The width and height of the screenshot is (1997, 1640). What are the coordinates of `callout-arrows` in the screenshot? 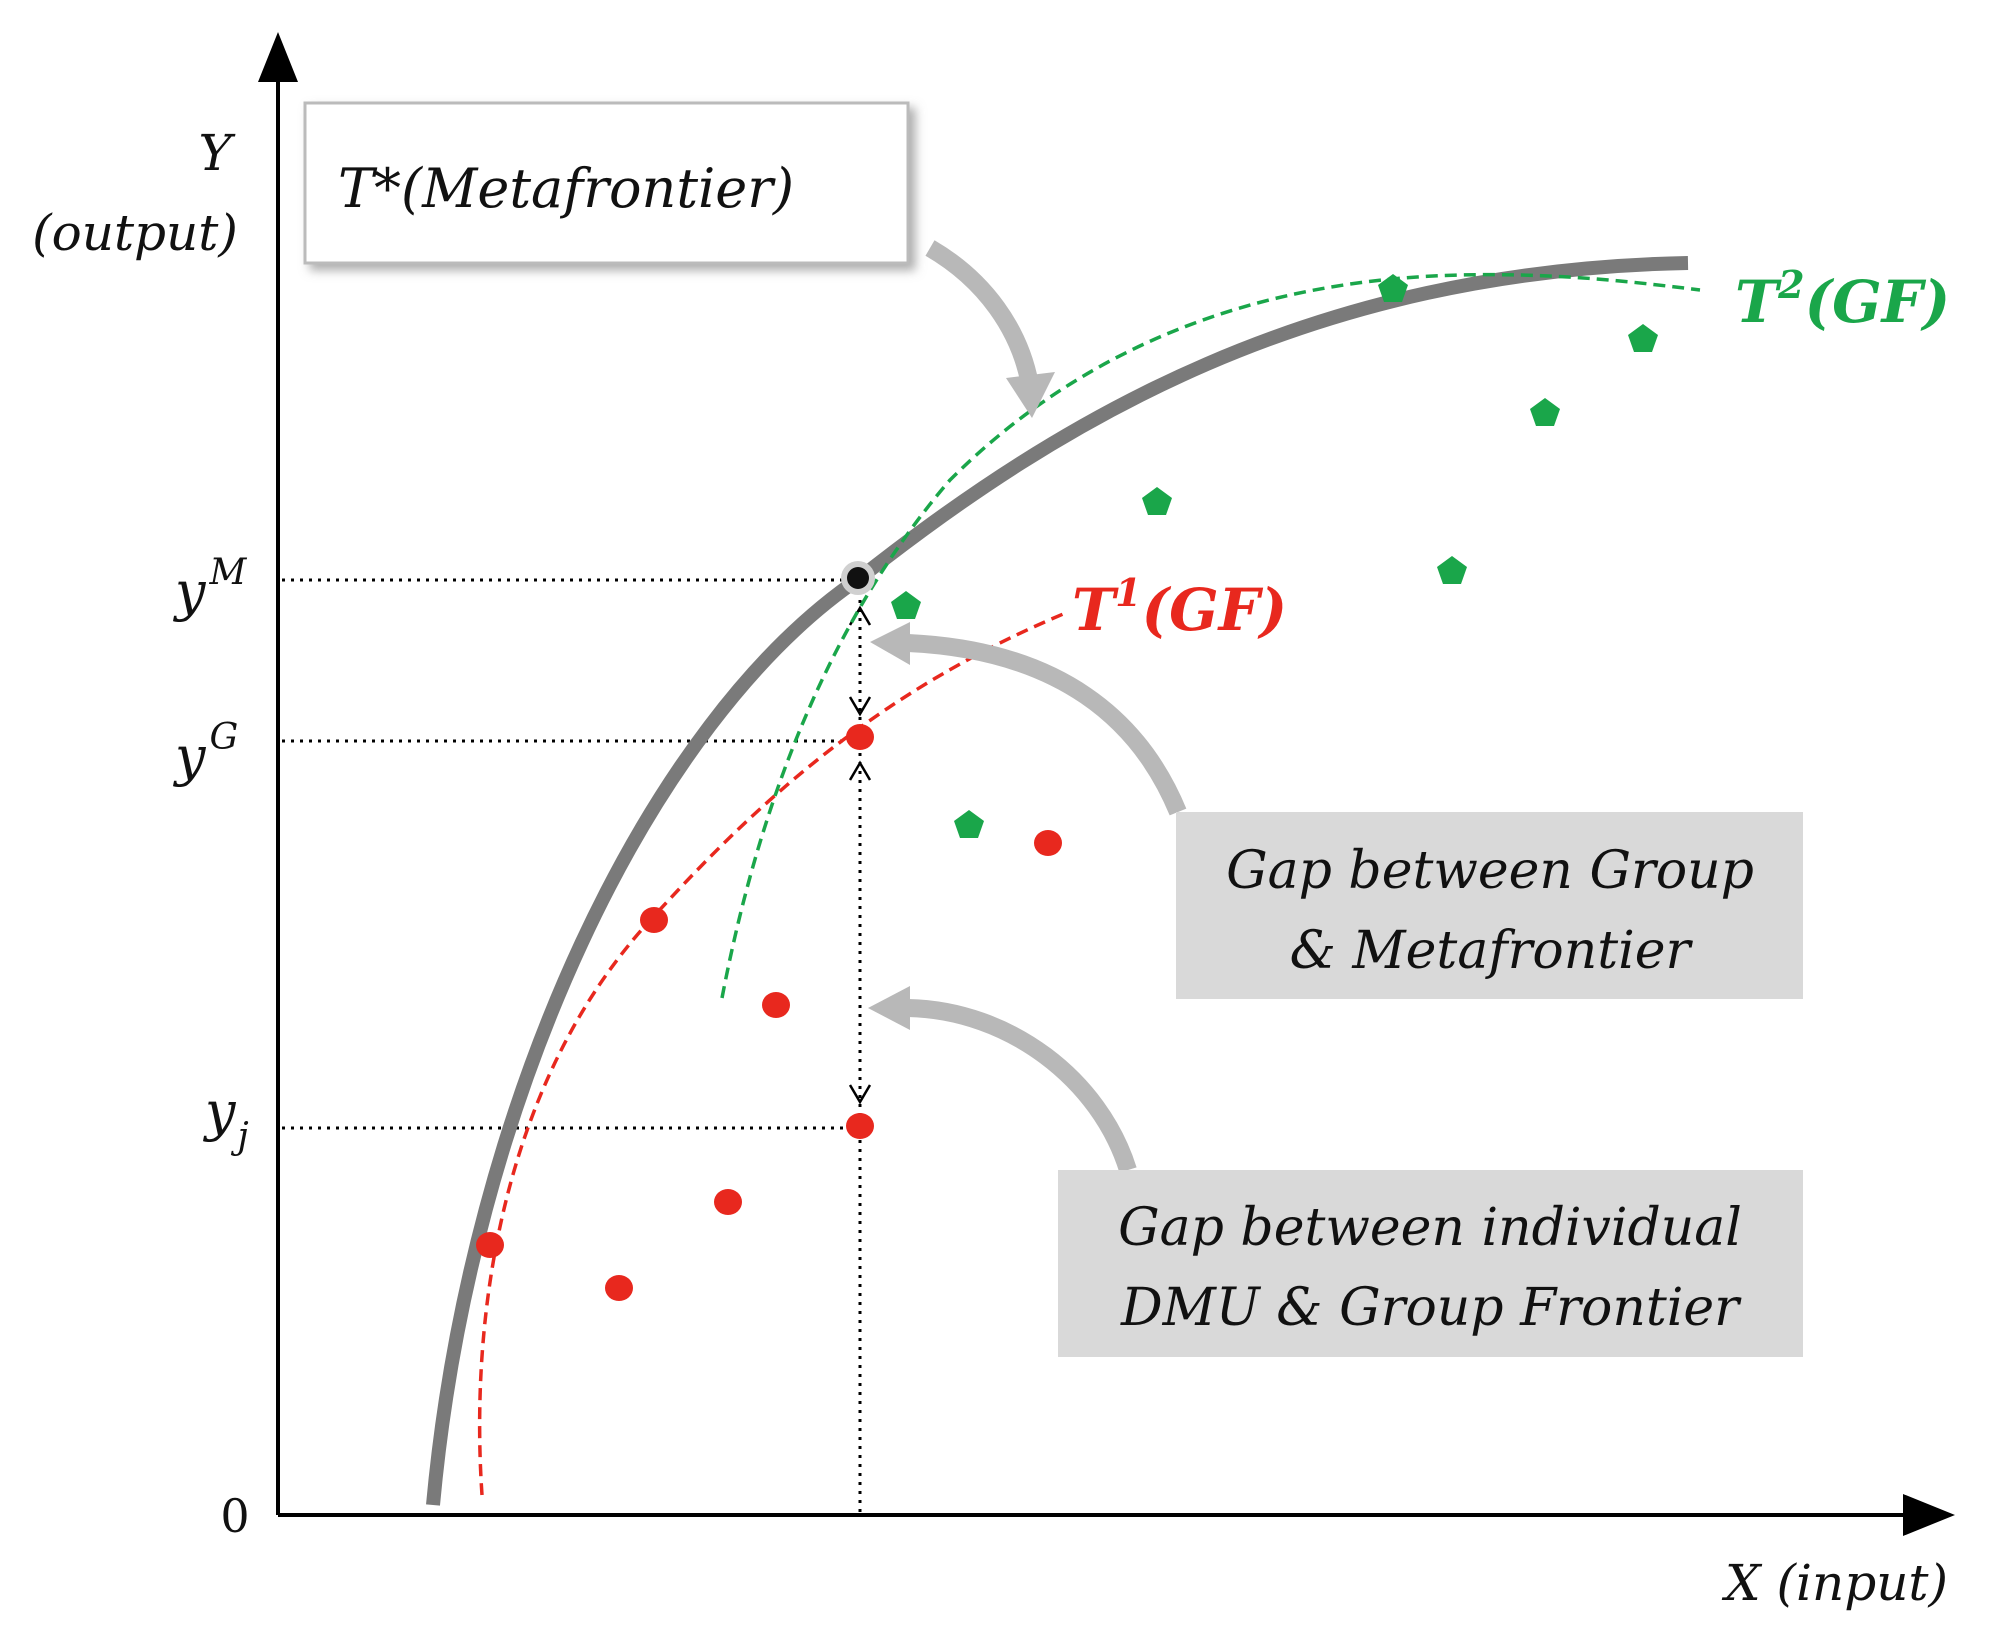 It's located at (1027, 706).